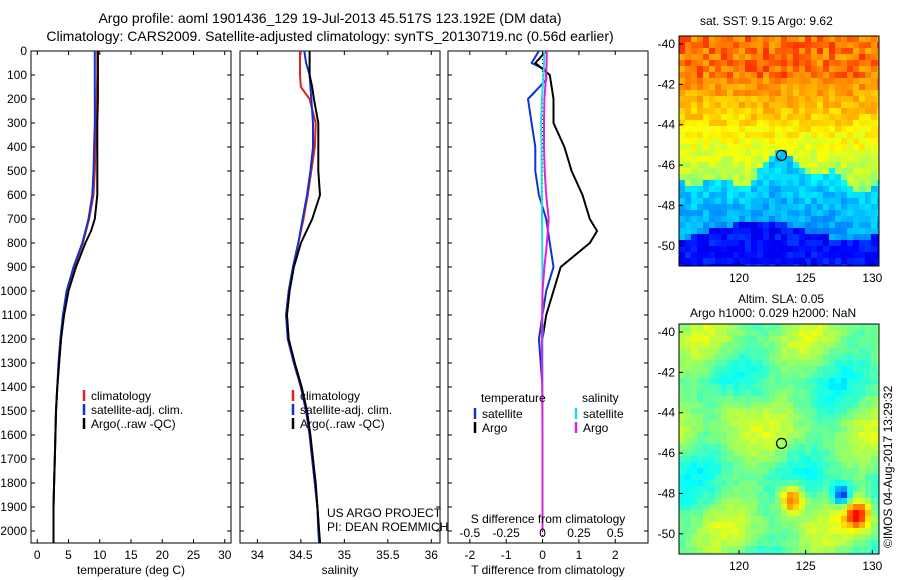 This screenshot has width=900, height=580. What do you see at coordinates (615, 555) in the screenshot?
I see `x-tick-label: 2` at bounding box center [615, 555].